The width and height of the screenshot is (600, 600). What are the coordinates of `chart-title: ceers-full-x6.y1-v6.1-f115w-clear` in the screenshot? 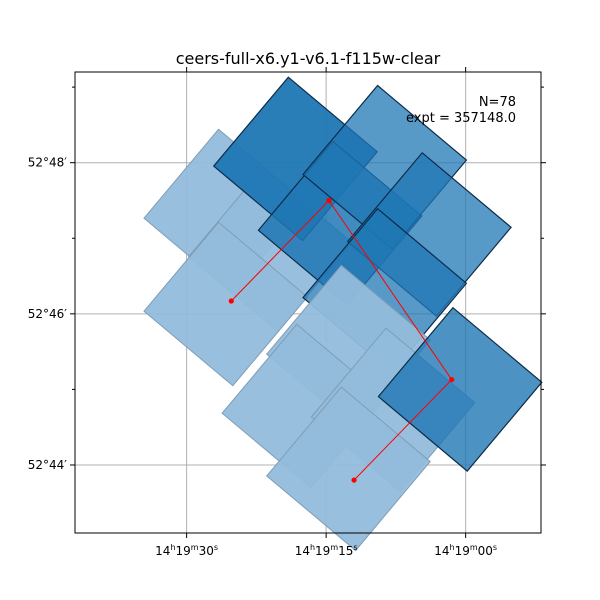 It's located at (308, 58).